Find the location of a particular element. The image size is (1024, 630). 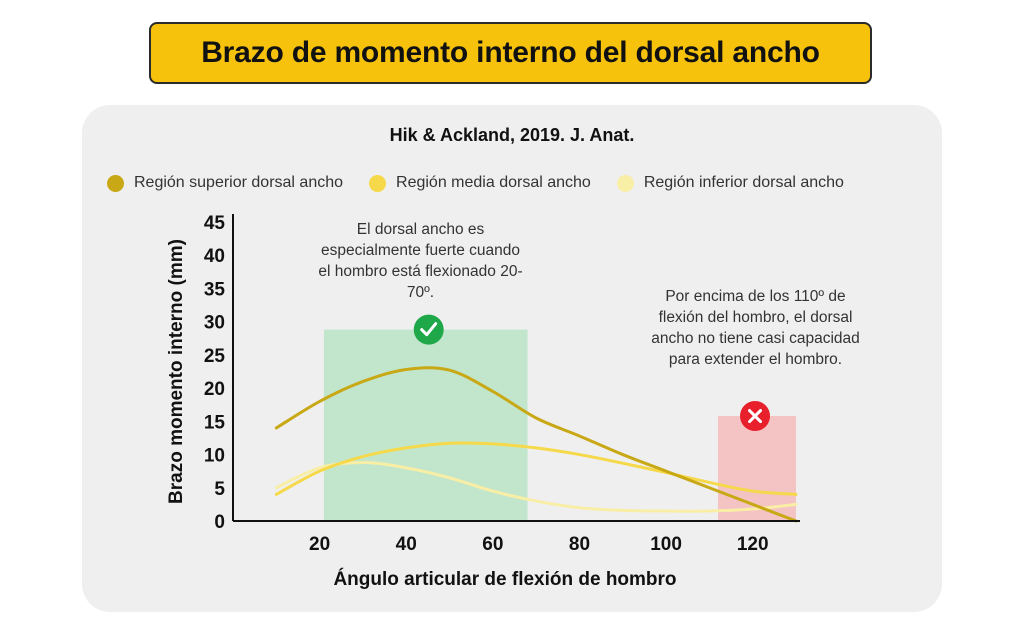

y-tick-label: 0 is located at coordinates (219, 522).